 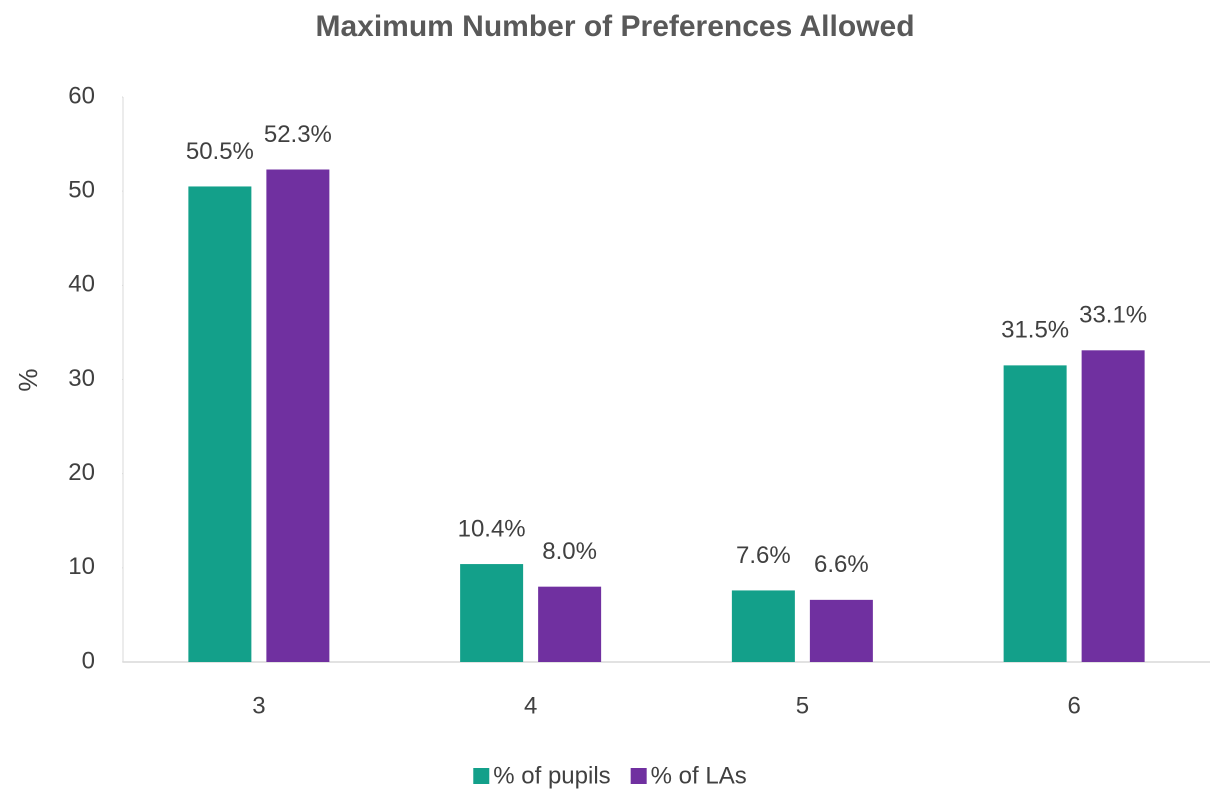 What do you see at coordinates (699, 775) in the screenshot?
I see `legend-label: % of LAs` at bounding box center [699, 775].